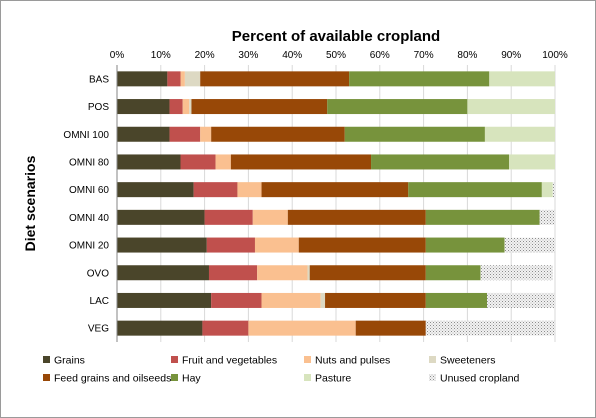 The image size is (596, 418). Describe the element at coordinates (89, 246) in the screenshot. I see `category-label: OMNI 20` at that location.